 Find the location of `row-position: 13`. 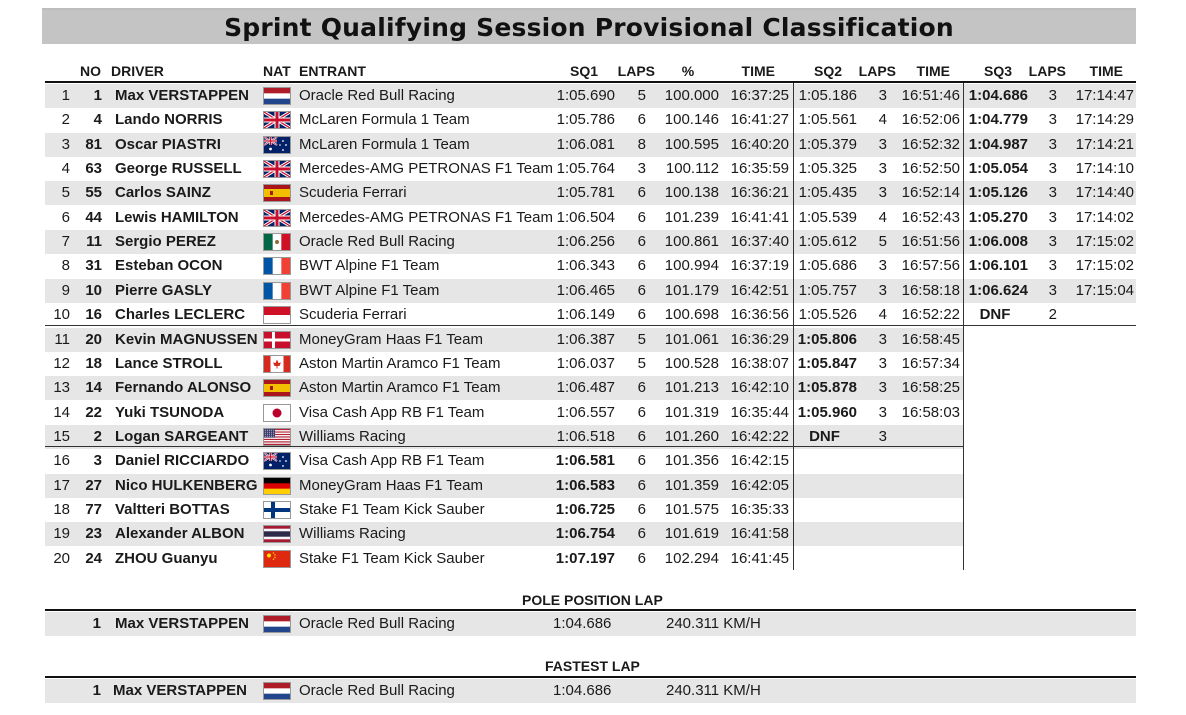

row-position: 13 is located at coordinates (61, 388).